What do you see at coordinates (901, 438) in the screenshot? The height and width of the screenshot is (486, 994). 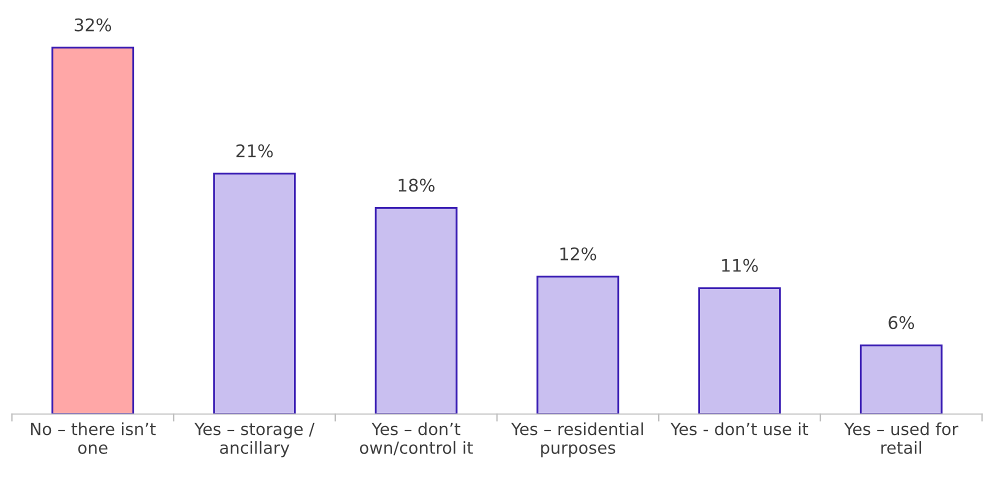 I see `x-tick-label: Yes – used for retail` at bounding box center [901, 438].